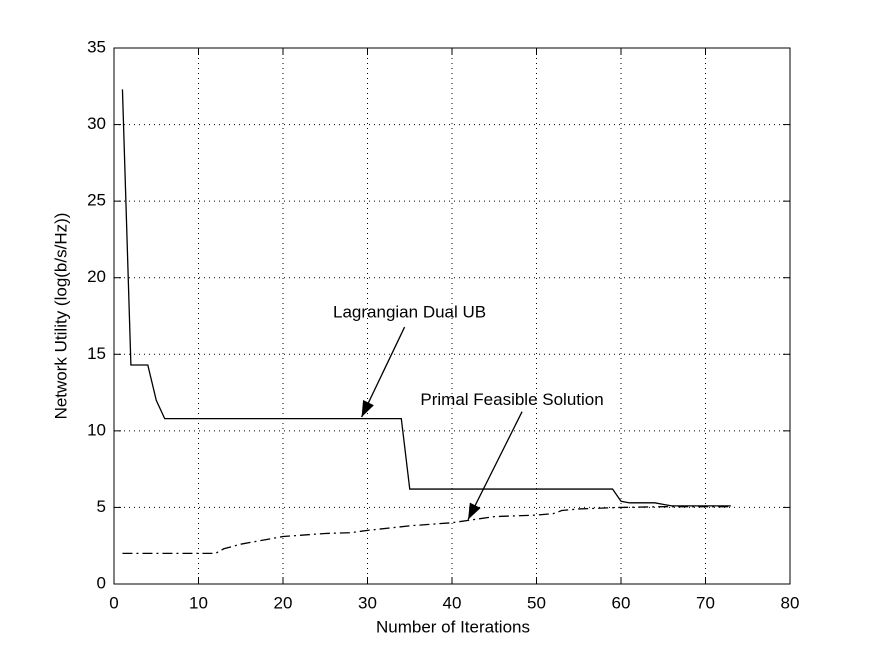  I want to click on x-tick-label: 0, so click(113, 602).